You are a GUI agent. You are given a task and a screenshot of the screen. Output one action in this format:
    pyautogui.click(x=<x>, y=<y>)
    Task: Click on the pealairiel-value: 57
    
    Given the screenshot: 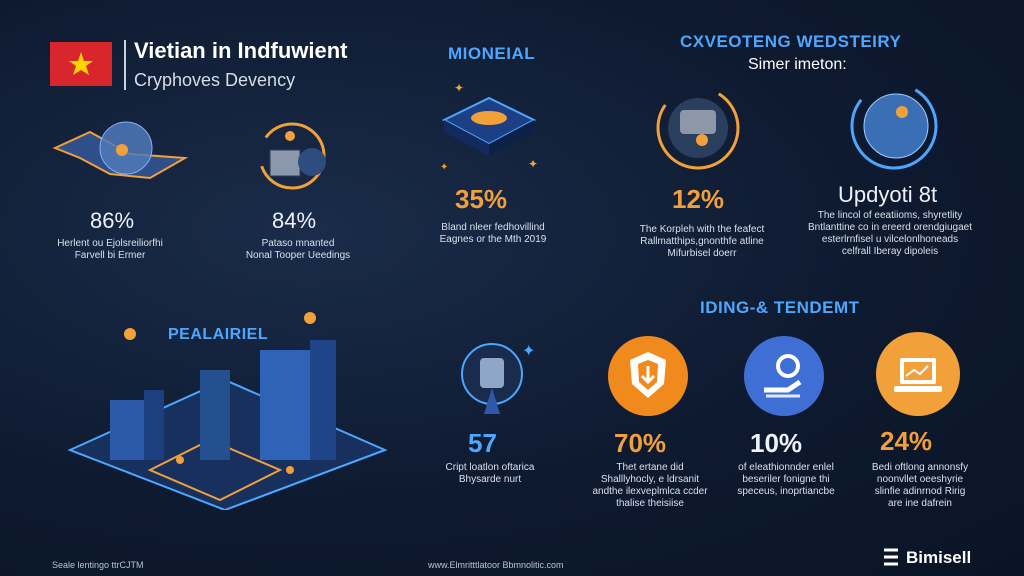 What is the action you would take?
    pyautogui.click(x=482, y=443)
    